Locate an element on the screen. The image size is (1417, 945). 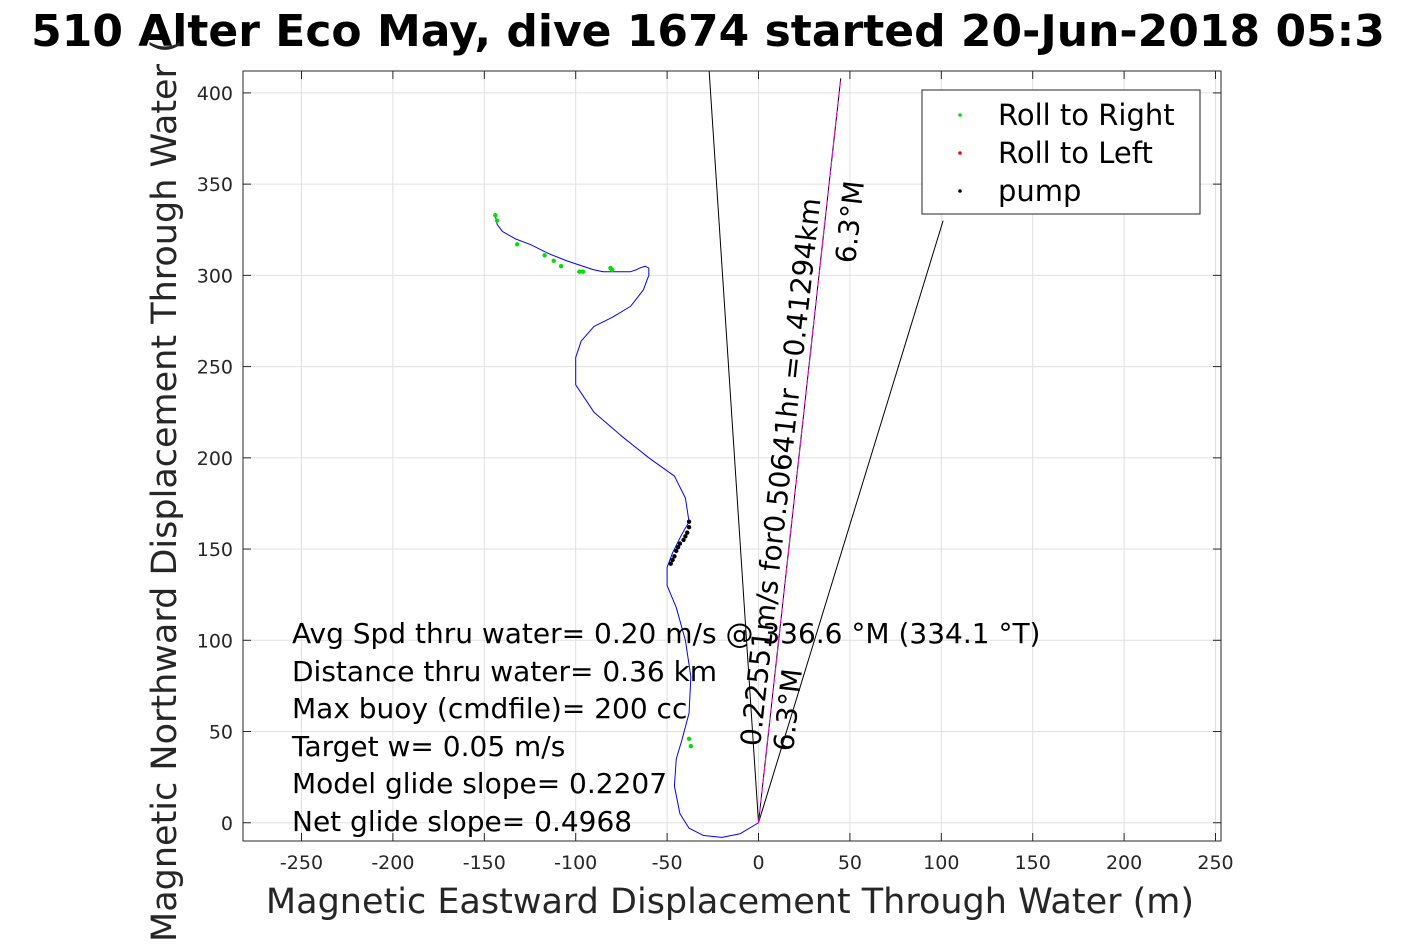
ref-line-magenta-line is located at coordinates (799, 450).